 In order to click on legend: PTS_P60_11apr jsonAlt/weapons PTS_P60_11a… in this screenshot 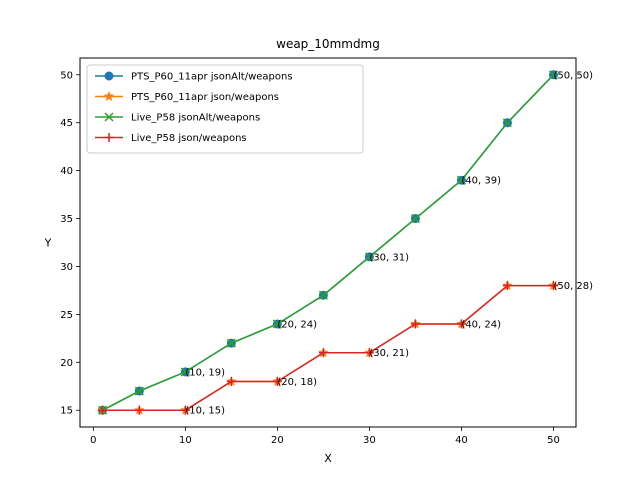, I will do `click(225, 109)`.